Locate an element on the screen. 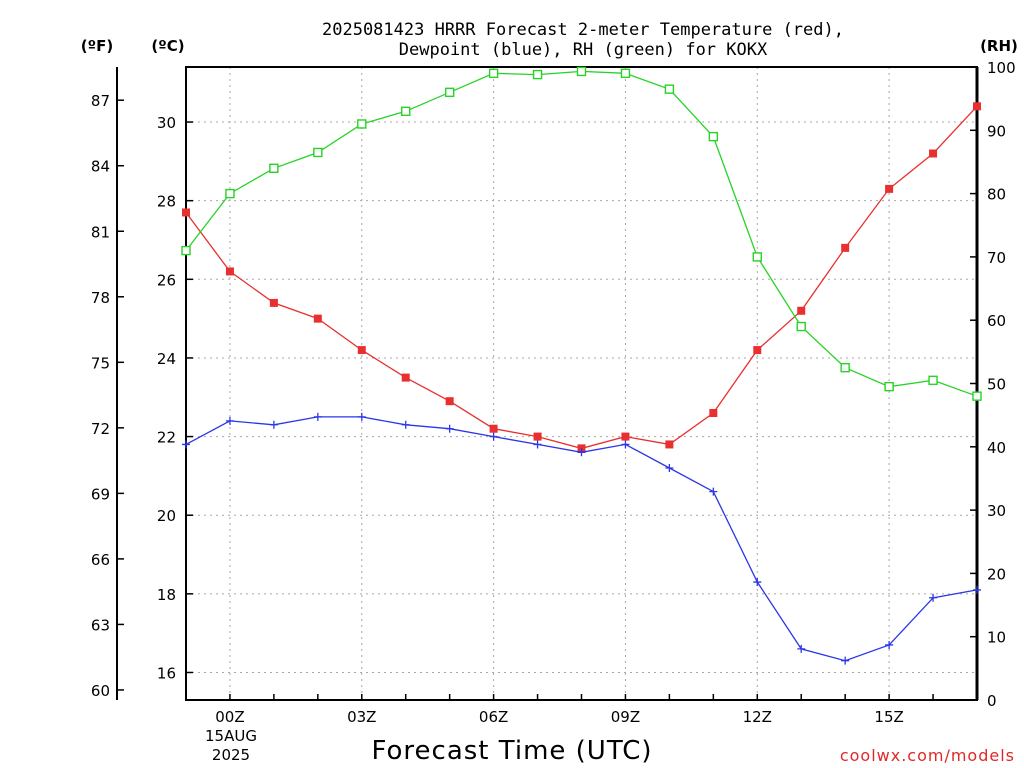  celsius-tick-label: 18 is located at coordinates (166, 595).